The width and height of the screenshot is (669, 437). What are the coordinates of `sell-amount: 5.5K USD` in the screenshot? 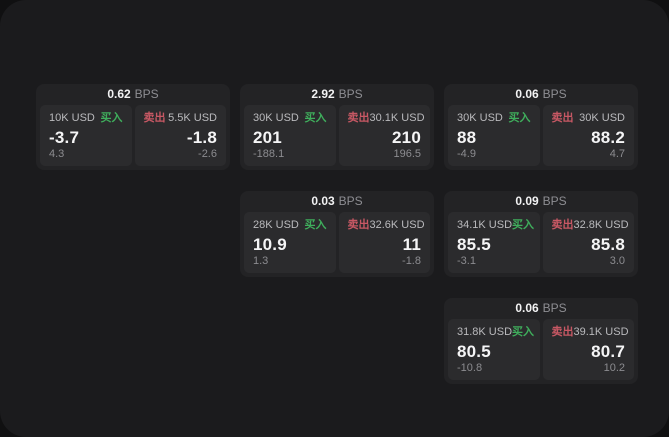 It's located at (192, 118).